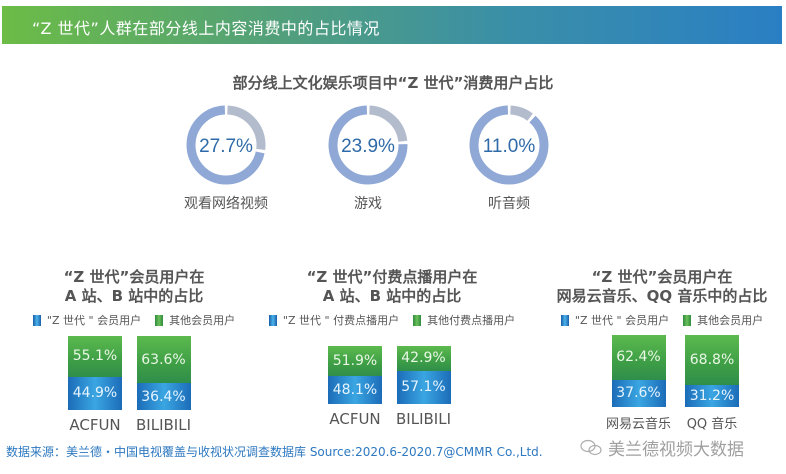  I want to click on donut-chart-video: 27.7% 观看网络视频, so click(226, 158).